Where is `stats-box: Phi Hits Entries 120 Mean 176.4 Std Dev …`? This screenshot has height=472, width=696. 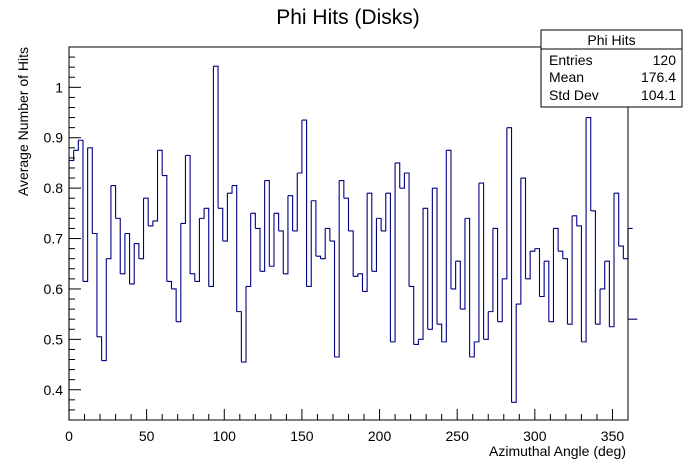
stats-box: Phi Hits Entries 120 Mean 176.4 Std Dev … is located at coordinates (611, 68).